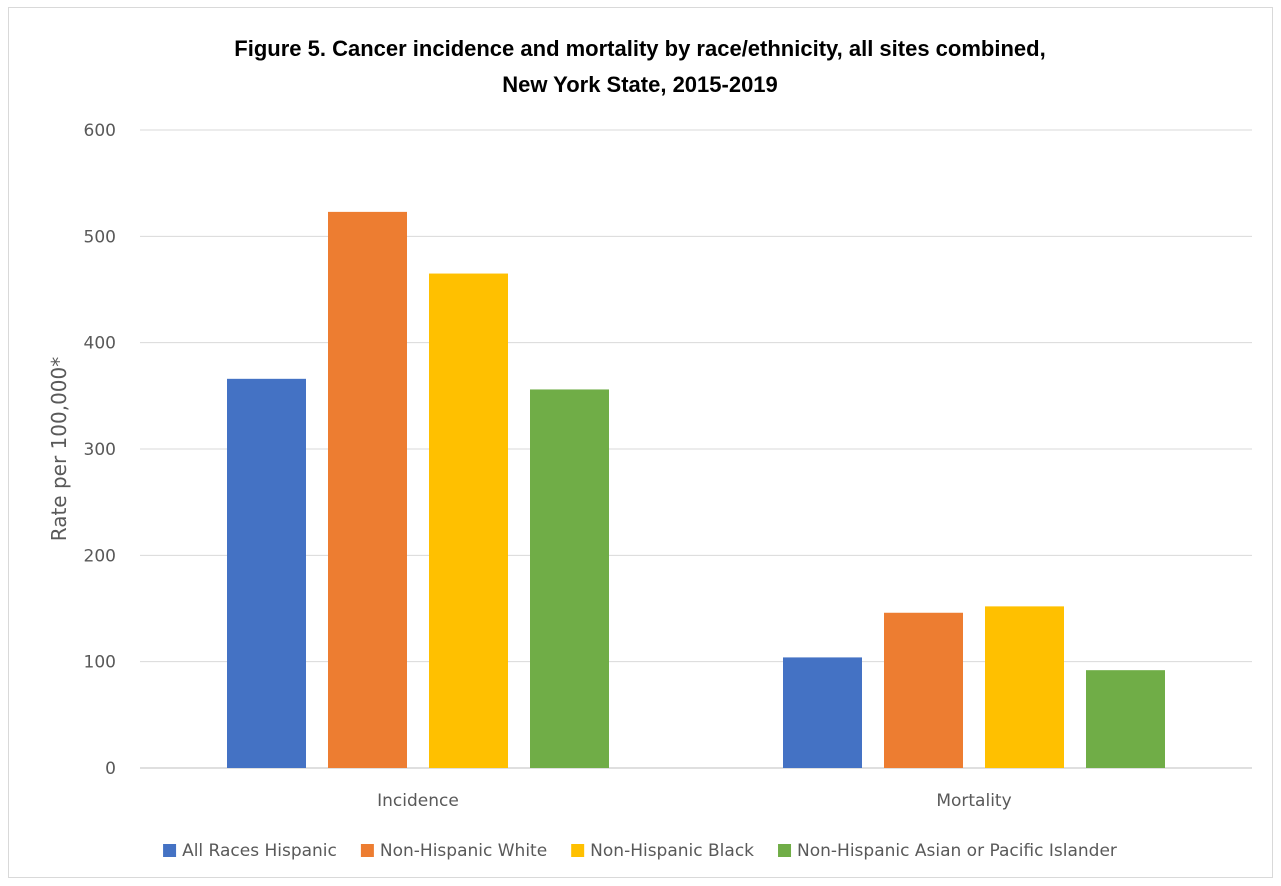 The image size is (1281, 886). What do you see at coordinates (694, 801) in the screenshot?
I see `x-categories: Incidence Mortality` at bounding box center [694, 801].